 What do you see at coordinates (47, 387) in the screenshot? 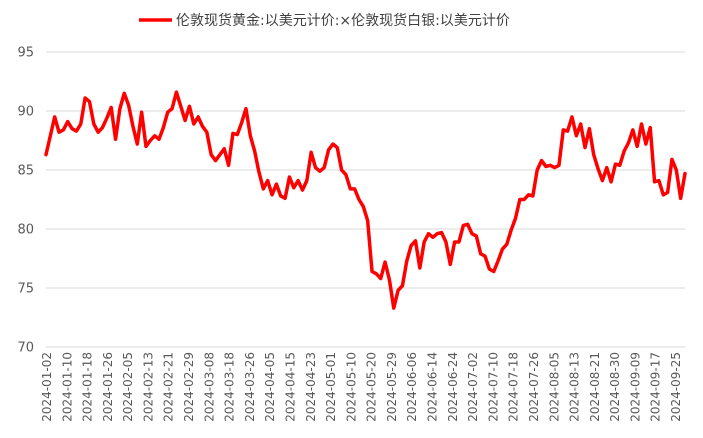
I see `x-tick-label: 2024-01-02` at bounding box center [47, 387].